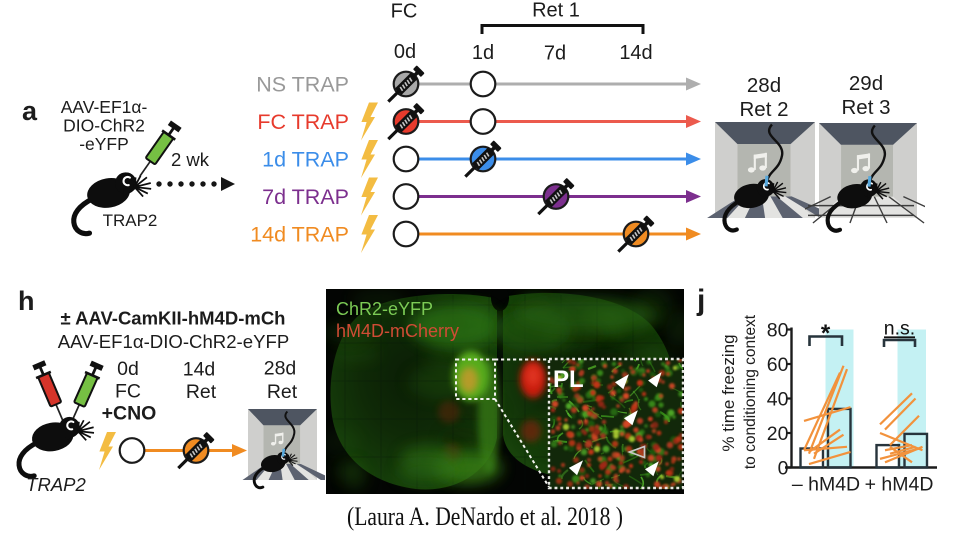 This screenshot has height=536, width=958. Describe the element at coordinates (305, 197) in the screenshot. I see `svg-text: 7d TRAP` at that location.